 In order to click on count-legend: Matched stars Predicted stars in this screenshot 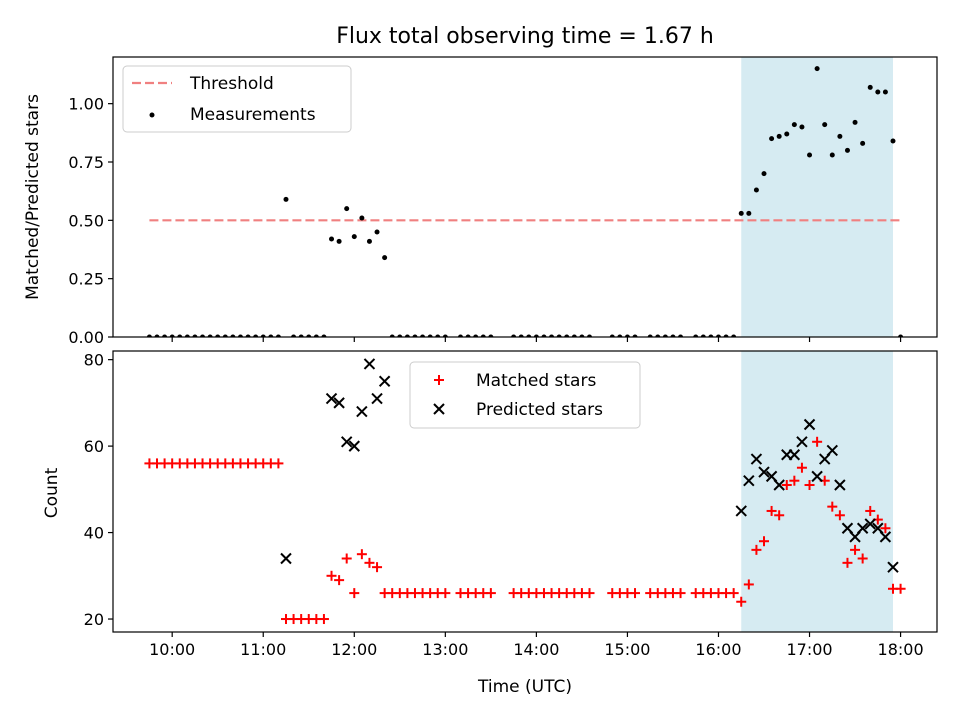, I will do `click(525, 395)`.